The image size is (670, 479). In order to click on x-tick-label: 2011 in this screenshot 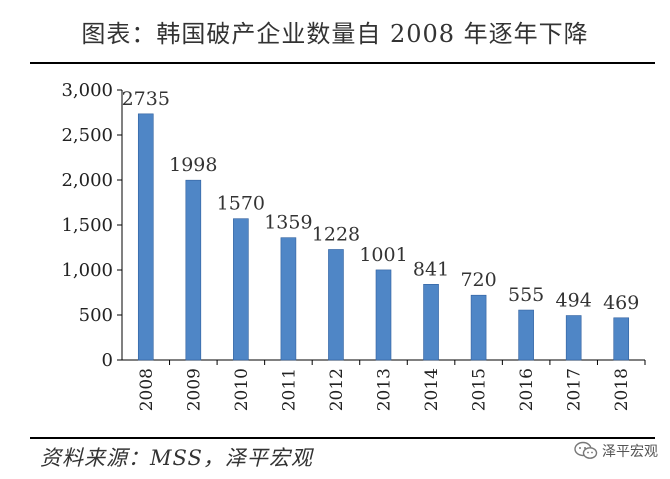, I will do `click(289, 389)`.